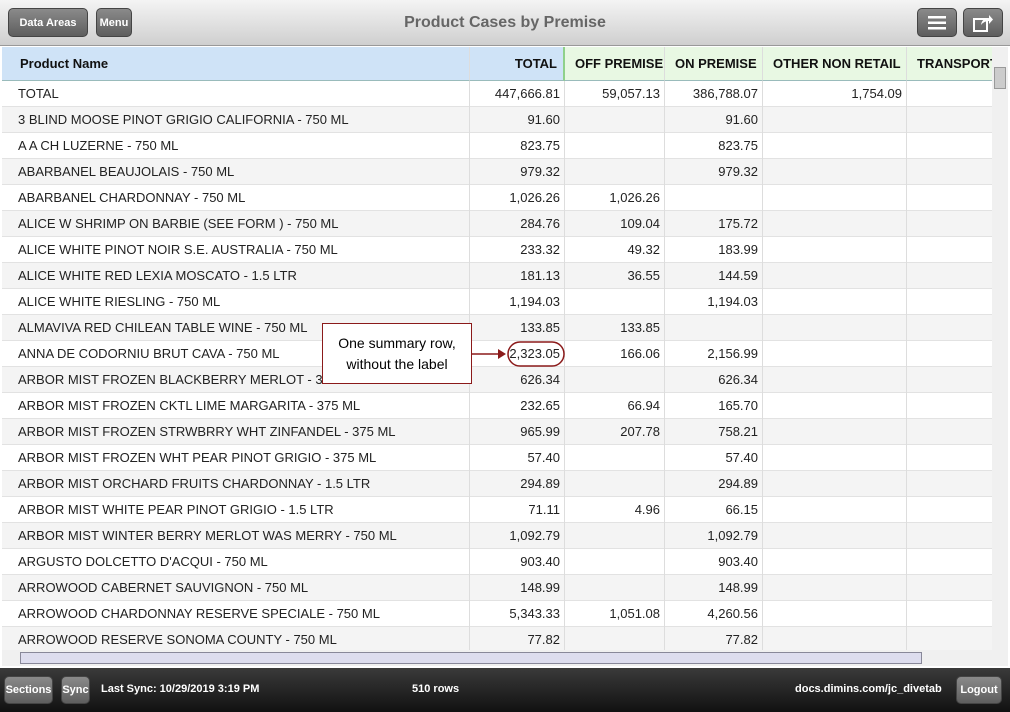 The width and height of the screenshot is (1010, 712). I want to click on product-name: ARROWOOD CABERNET SAUVIGNON - 750 ML, so click(236, 588).